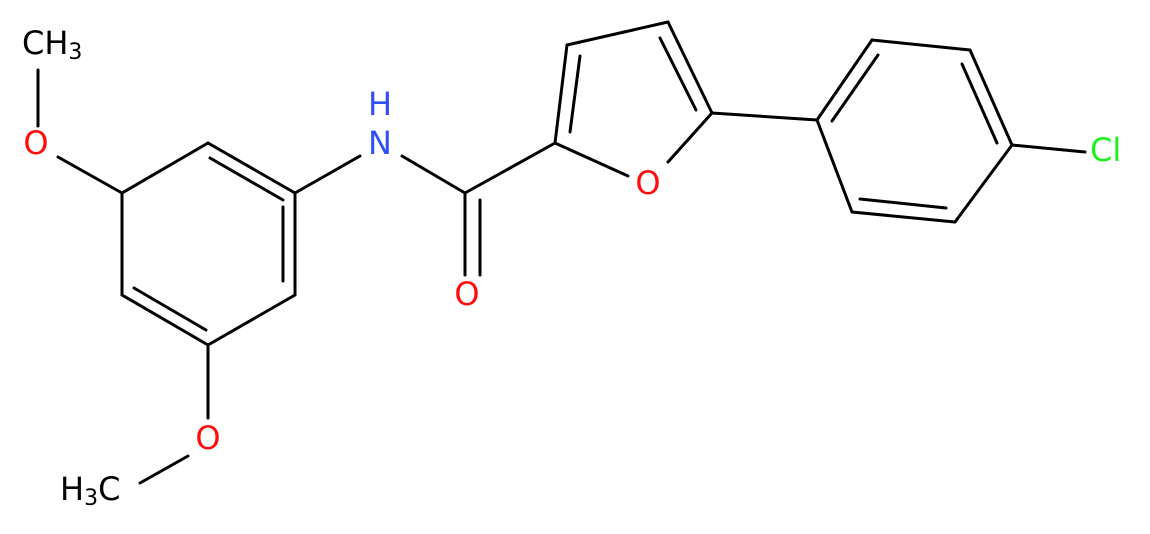 The width and height of the screenshot is (1150, 534). I want to click on label-part: H, so click(72, 489).